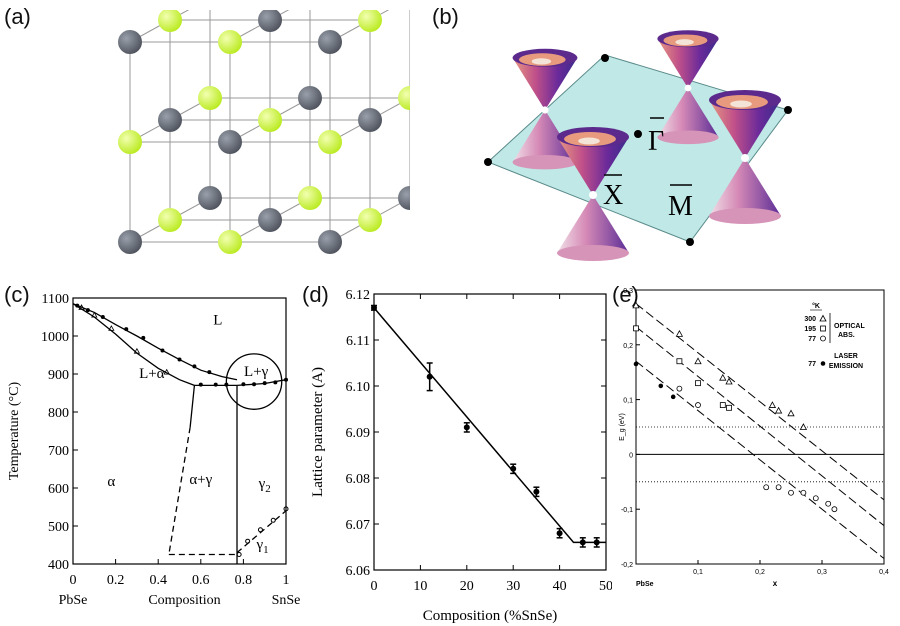 This screenshot has width=900, height=626. I want to click on y-tick-label: 400, so click(58, 565).